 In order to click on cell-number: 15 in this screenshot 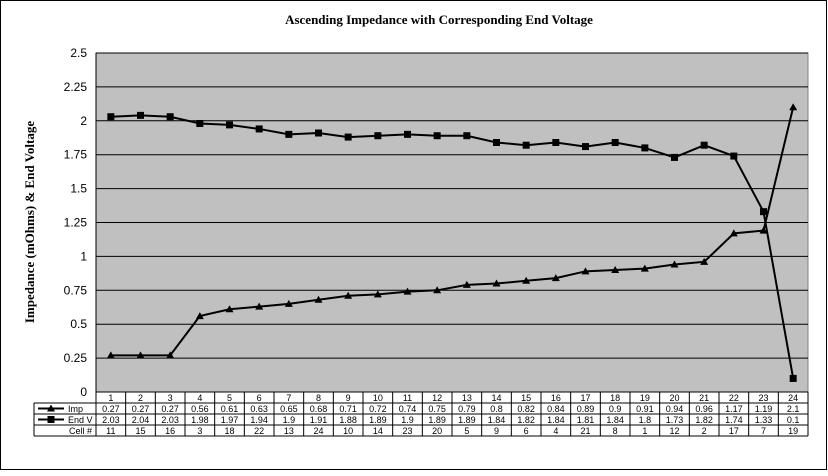, I will do `click(140, 431)`.